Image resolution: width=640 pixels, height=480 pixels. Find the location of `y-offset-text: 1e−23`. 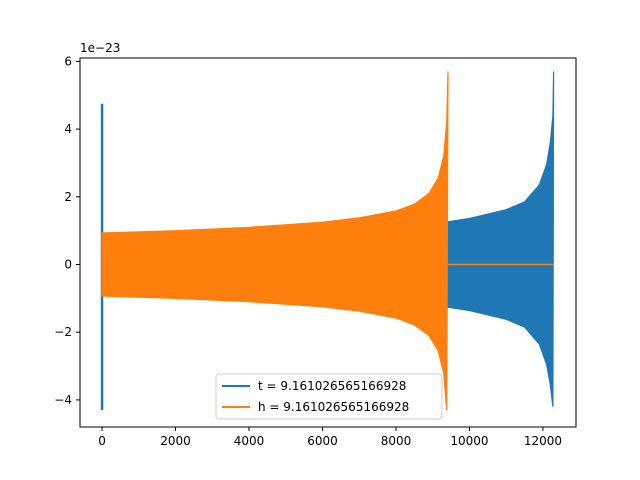

y-offset-text: 1e−23 is located at coordinates (100, 48).